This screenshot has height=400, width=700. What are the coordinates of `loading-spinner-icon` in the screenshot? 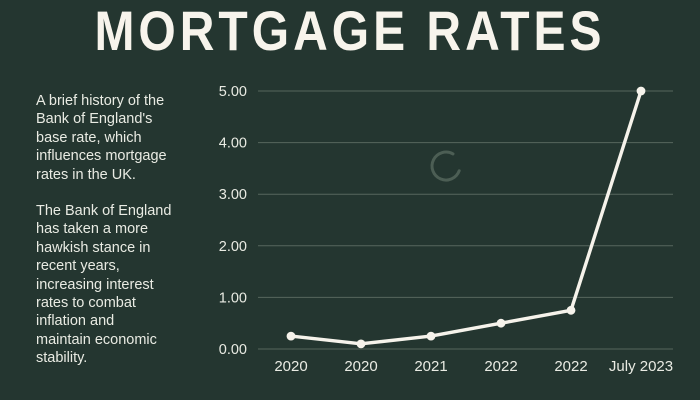 It's located at (445, 166).